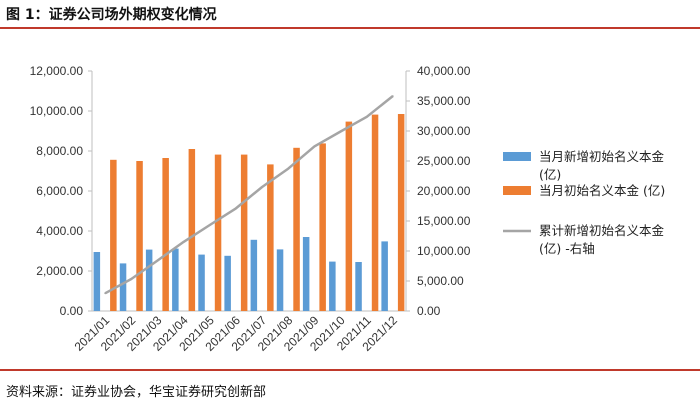 The height and width of the screenshot is (407, 700). What do you see at coordinates (57, 111) in the screenshot?
I see `left-tick-label: 10,000.00` at bounding box center [57, 111].